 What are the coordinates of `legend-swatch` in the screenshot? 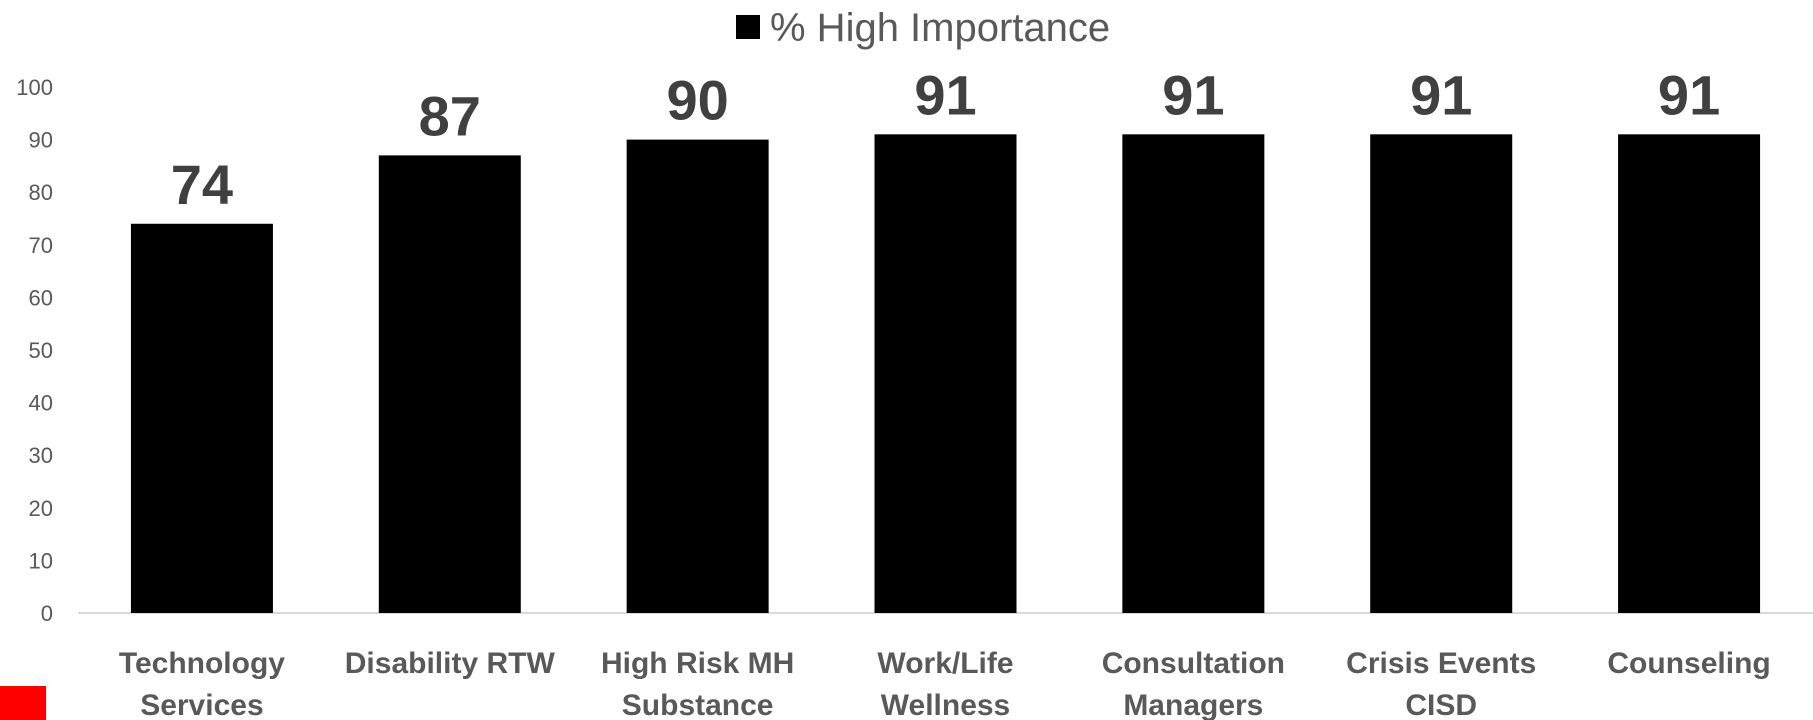 It's located at (748, 27).